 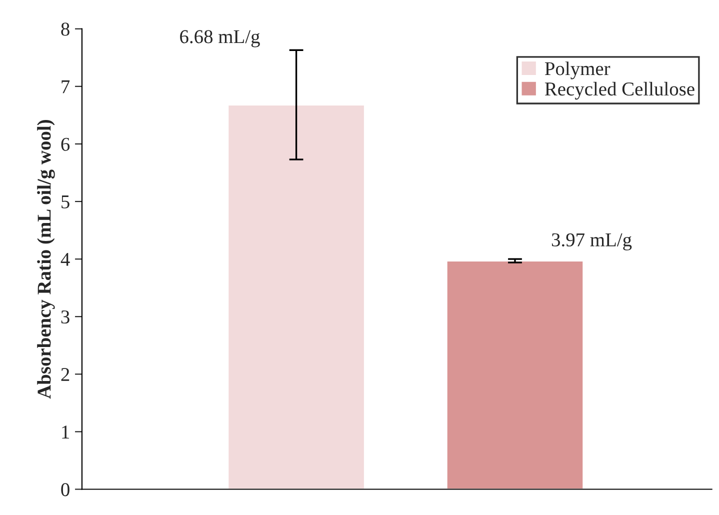 What do you see at coordinates (65, 144) in the screenshot?
I see `y-tick-label: 6` at bounding box center [65, 144].